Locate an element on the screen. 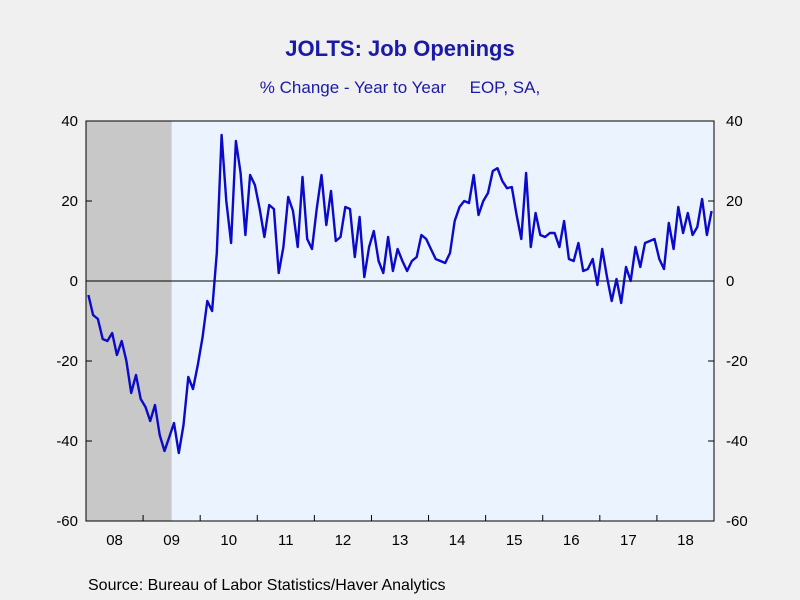 This screenshot has height=600, width=800. chart-subtitle: % Change - Year to Year EOP, SA, is located at coordinates (400, 87).